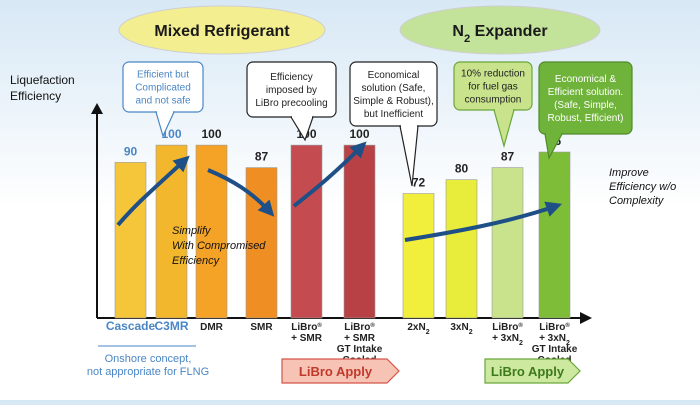 This screenshot has height=405, width=700. Describe the element at coordinates (131, 326) in the screenshot. I see `category-label: Cascade` at that location.